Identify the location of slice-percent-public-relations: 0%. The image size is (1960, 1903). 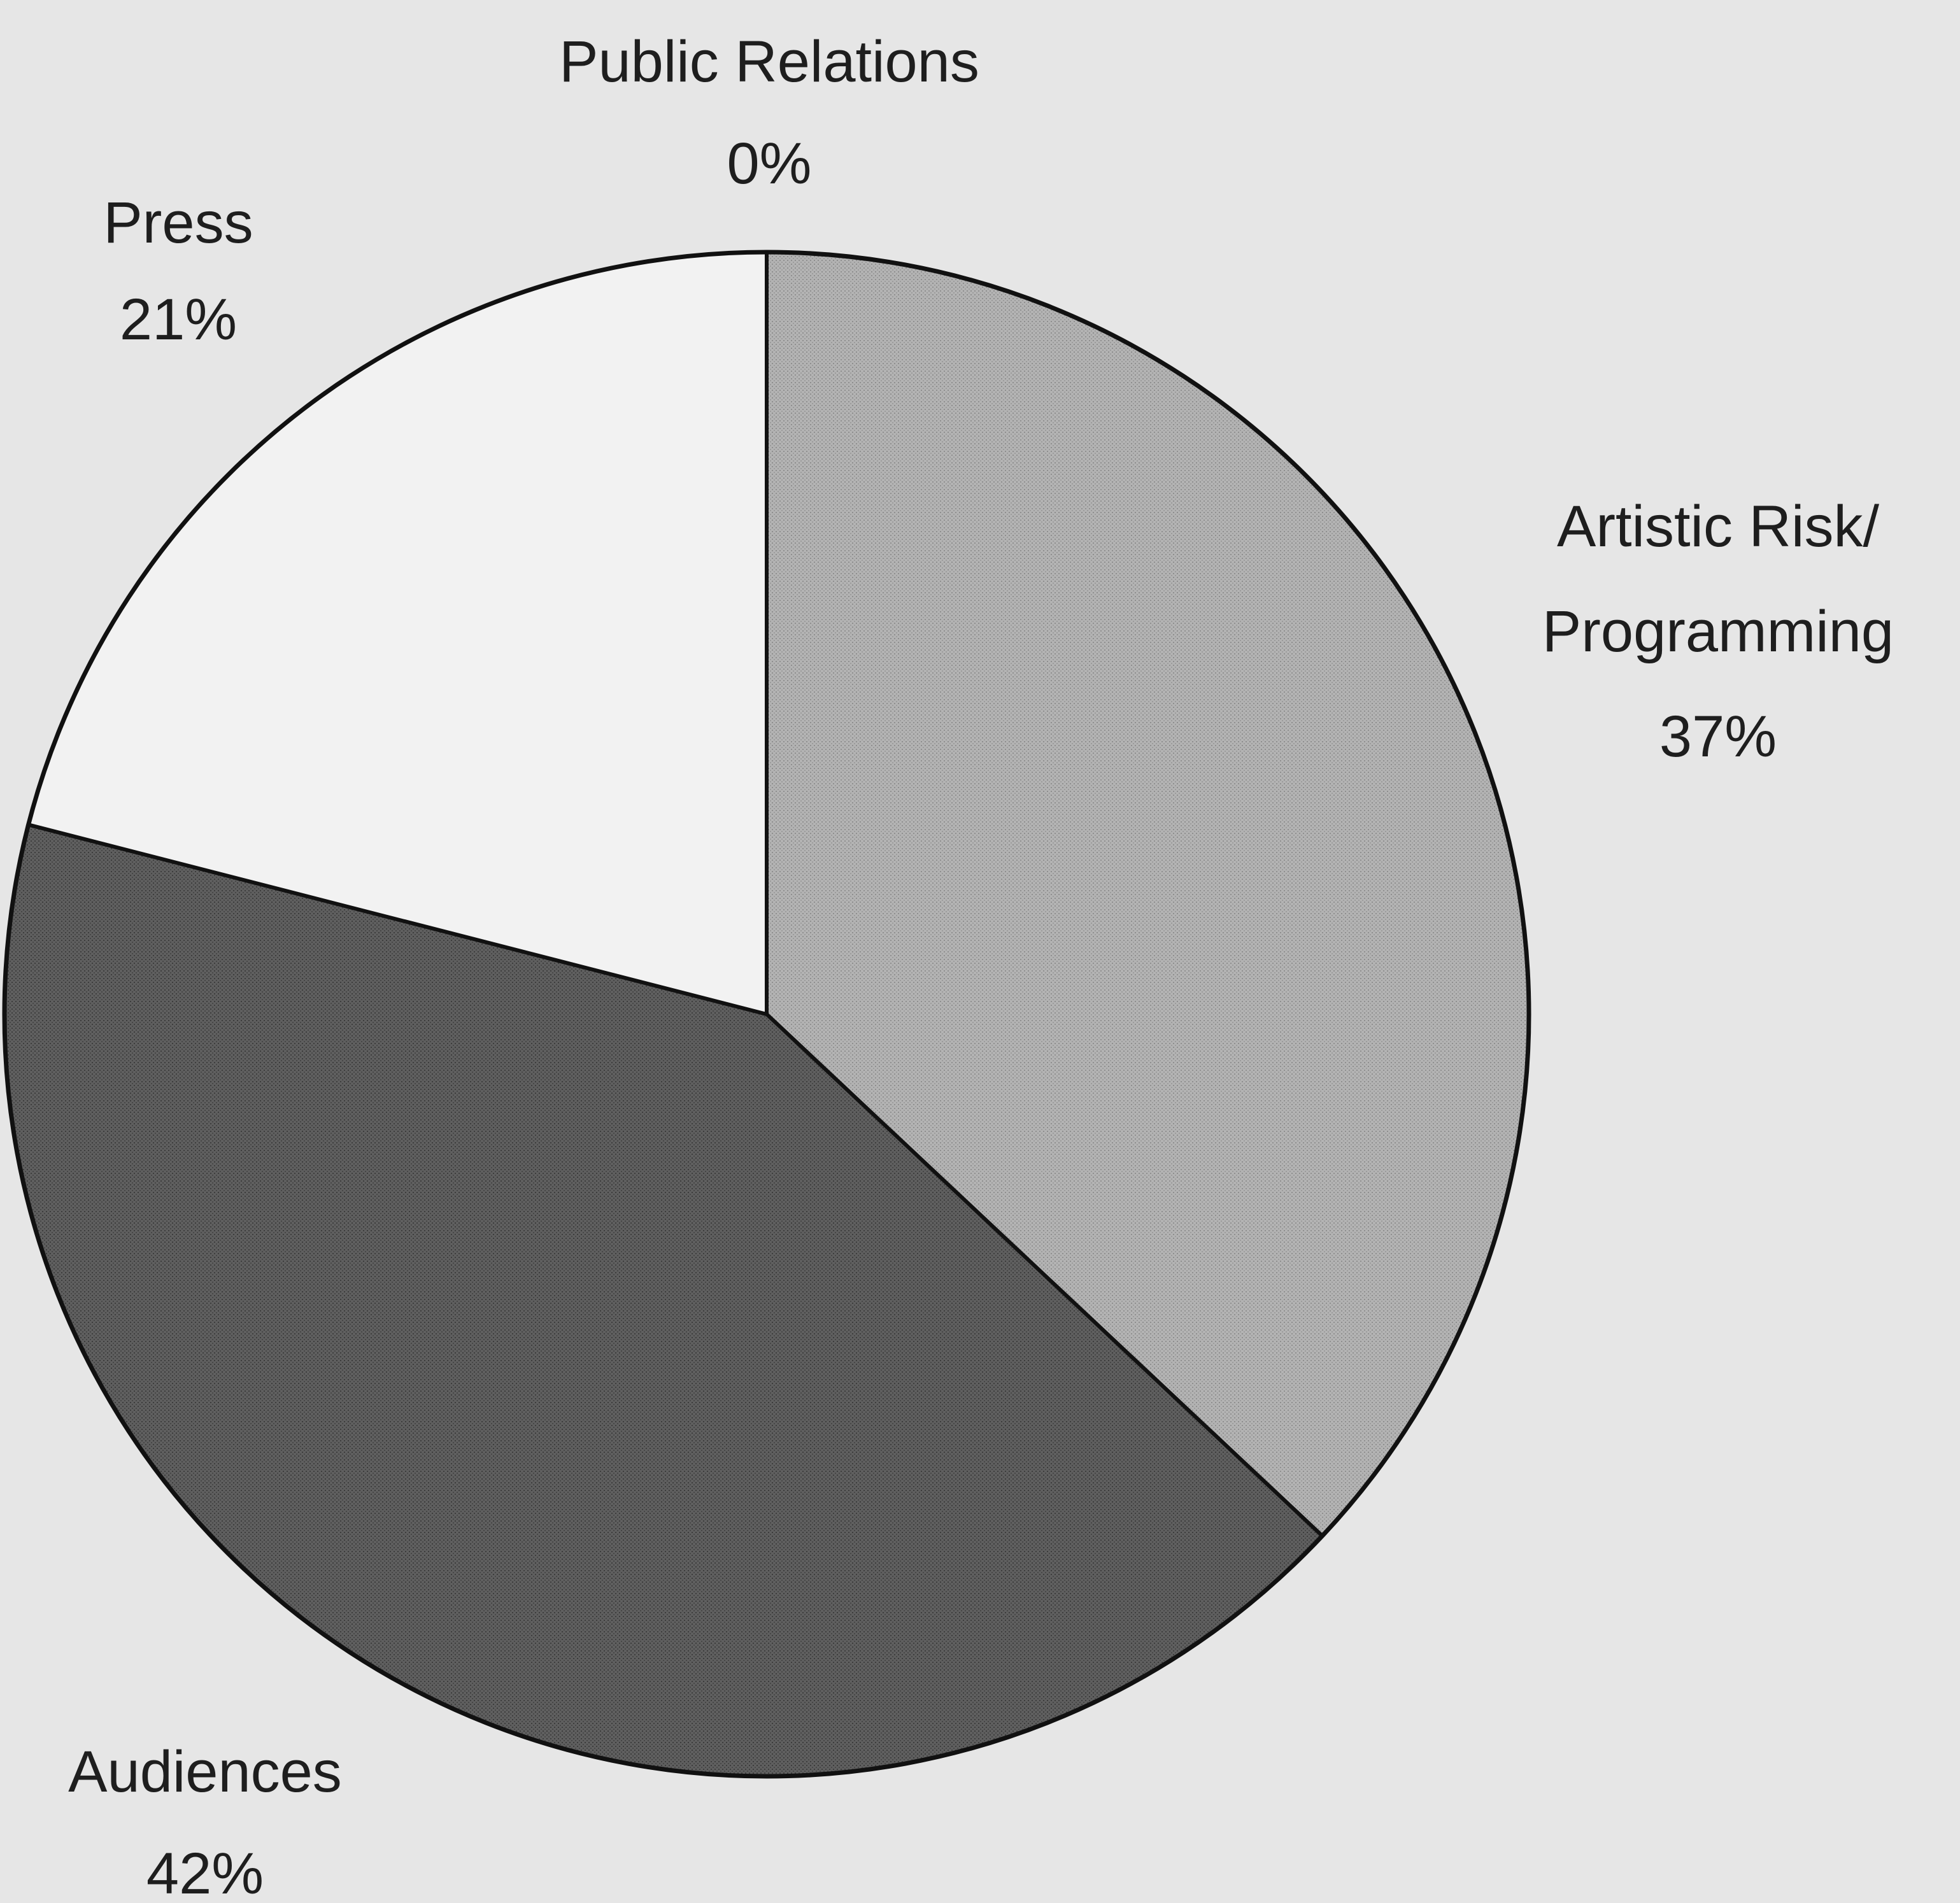
(769, 164).